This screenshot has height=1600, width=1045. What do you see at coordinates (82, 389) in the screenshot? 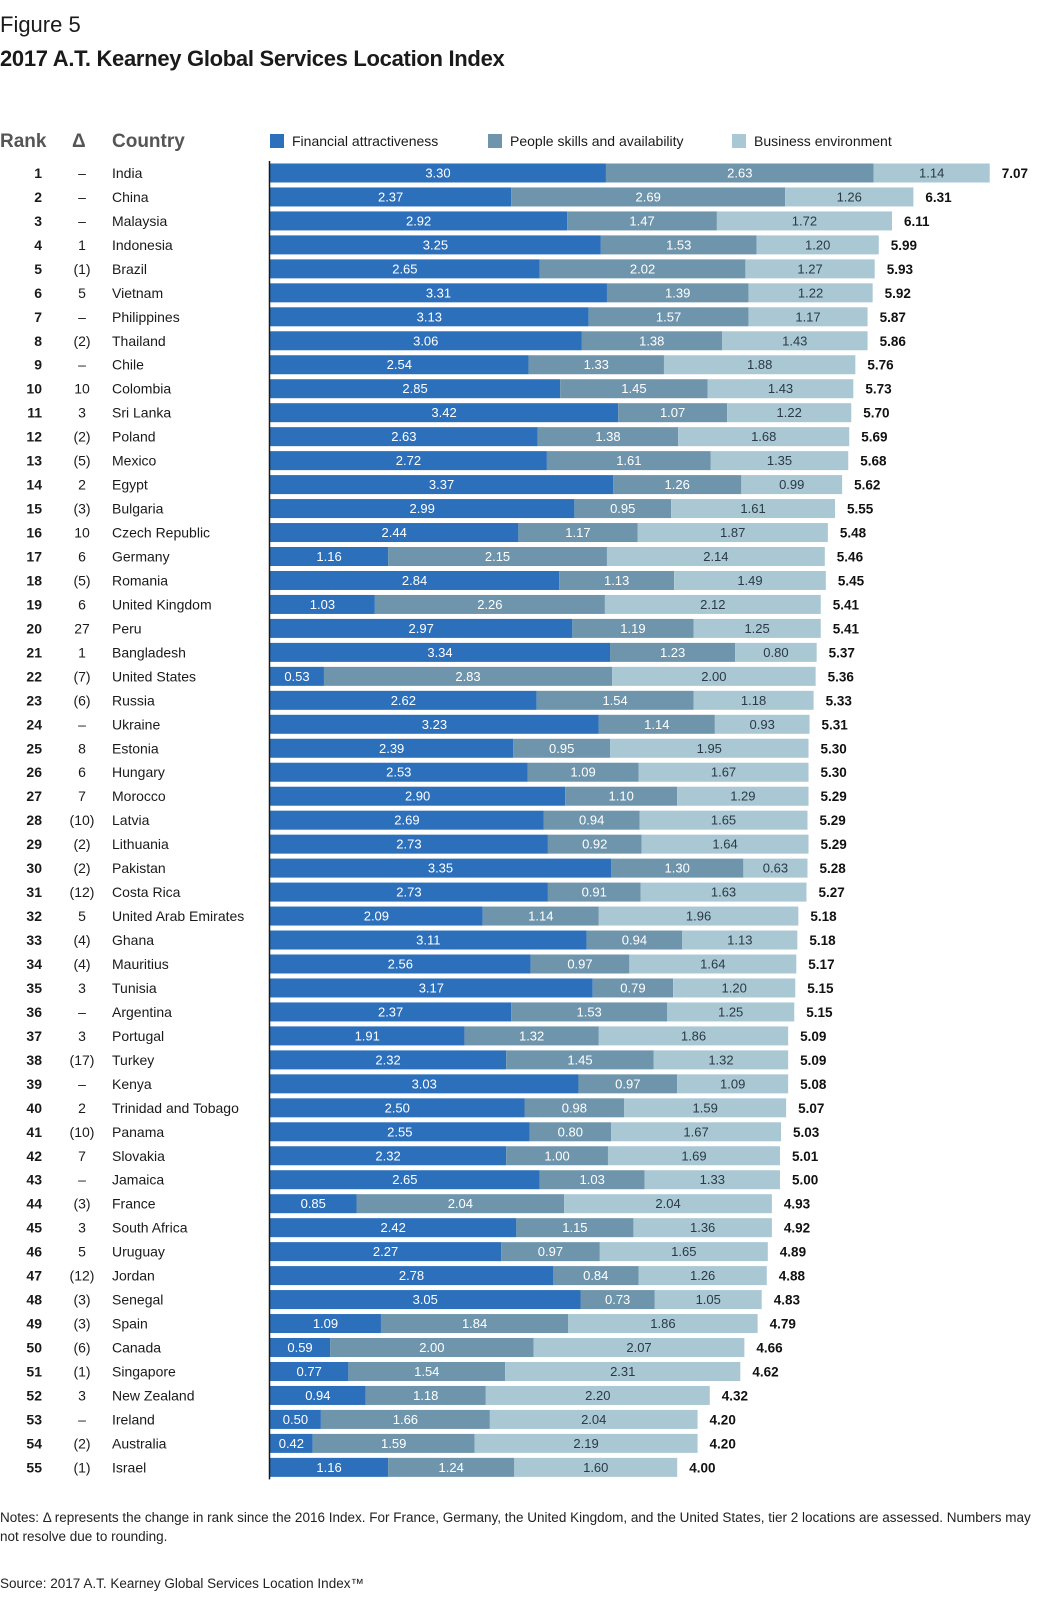
I see `delta-label: 10` at bounding box center [82, 389].